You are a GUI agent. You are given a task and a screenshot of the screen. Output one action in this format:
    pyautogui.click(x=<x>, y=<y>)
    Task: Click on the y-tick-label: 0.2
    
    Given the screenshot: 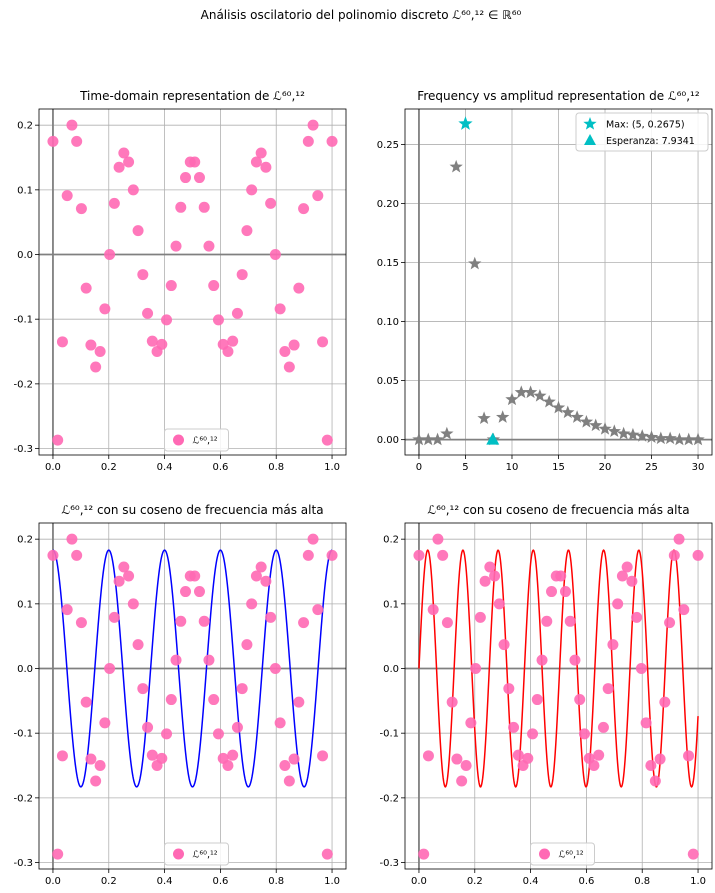 What is the action you would take?
    pyautogui.click(x=391, y=540)
    